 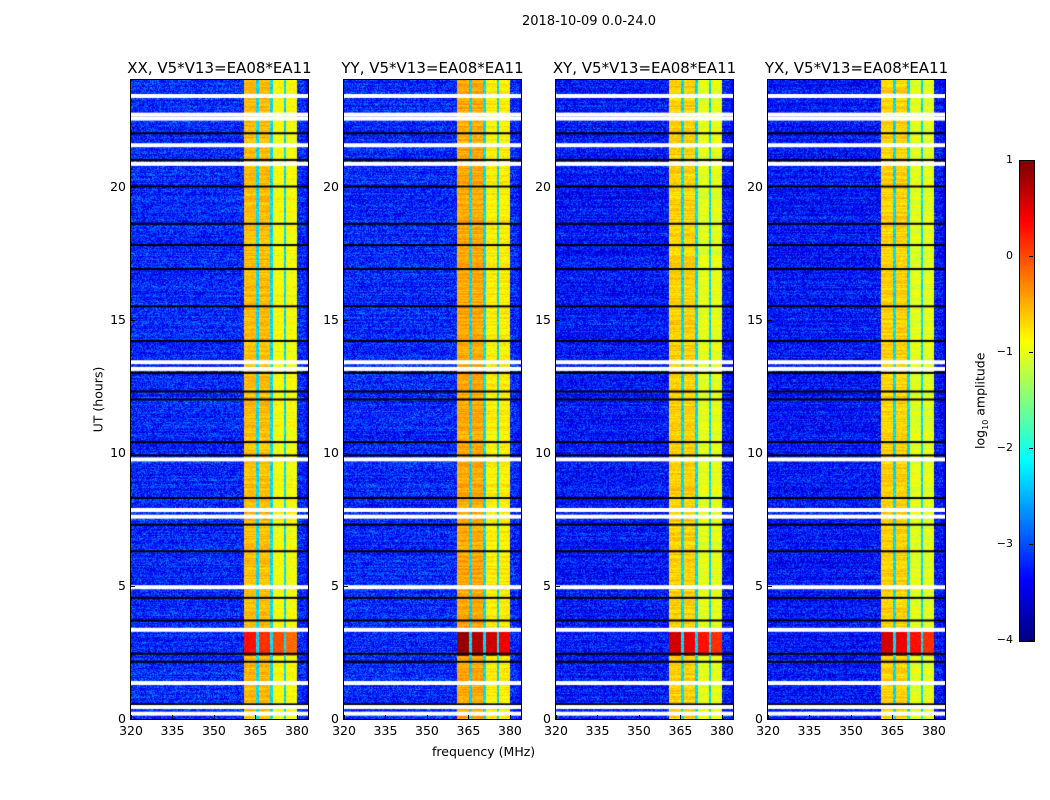 What do you see at coordinates (1004, 543) in the screenshot?
I see `colorbar-tick-label: −3` at bounding box center [1004, 543].